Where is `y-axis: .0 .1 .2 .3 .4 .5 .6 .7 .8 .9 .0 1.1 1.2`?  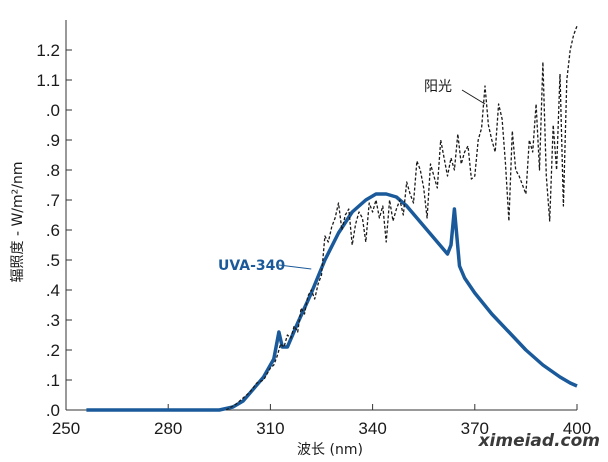 y-axis: .0 .1 .2 .3 .4 .5 .6 .7 .8 .9 .0 1.1 1.2 is located at coordinates (54, 220).